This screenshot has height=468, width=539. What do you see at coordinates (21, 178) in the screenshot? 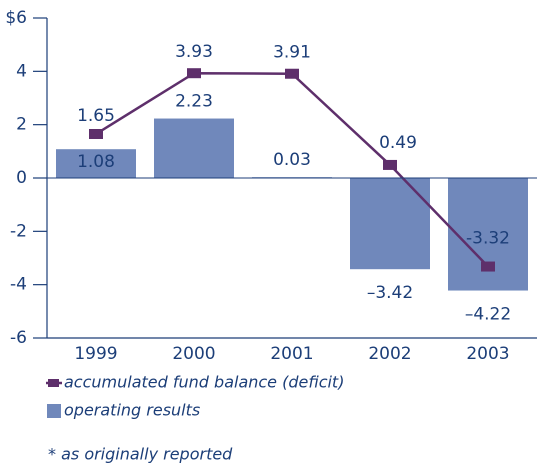
I see `y-tick-label: 0` at bounding box center [21, 178].